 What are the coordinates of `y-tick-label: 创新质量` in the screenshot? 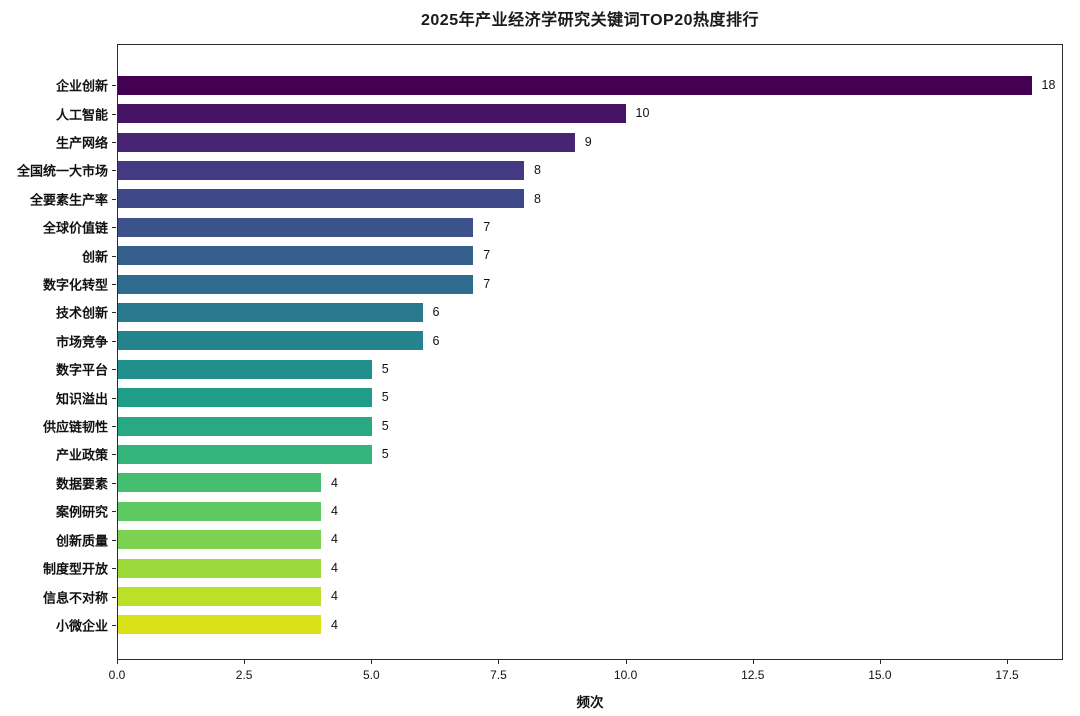 It's located at (81, 541).